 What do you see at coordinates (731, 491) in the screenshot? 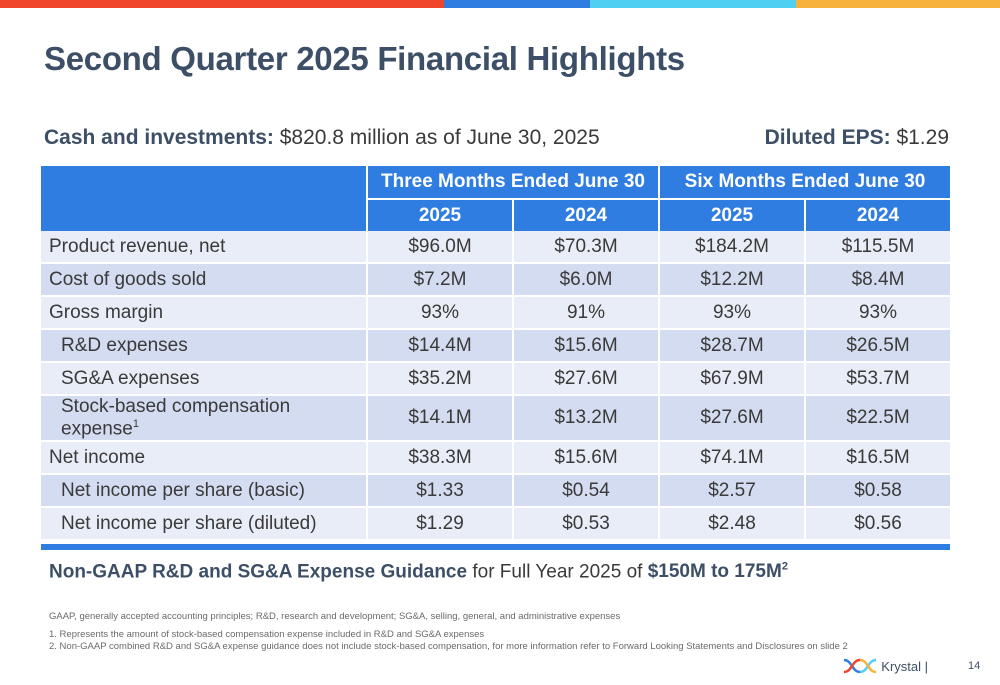
I see `table-cell: $2.57` at bounding box center [731, 491].